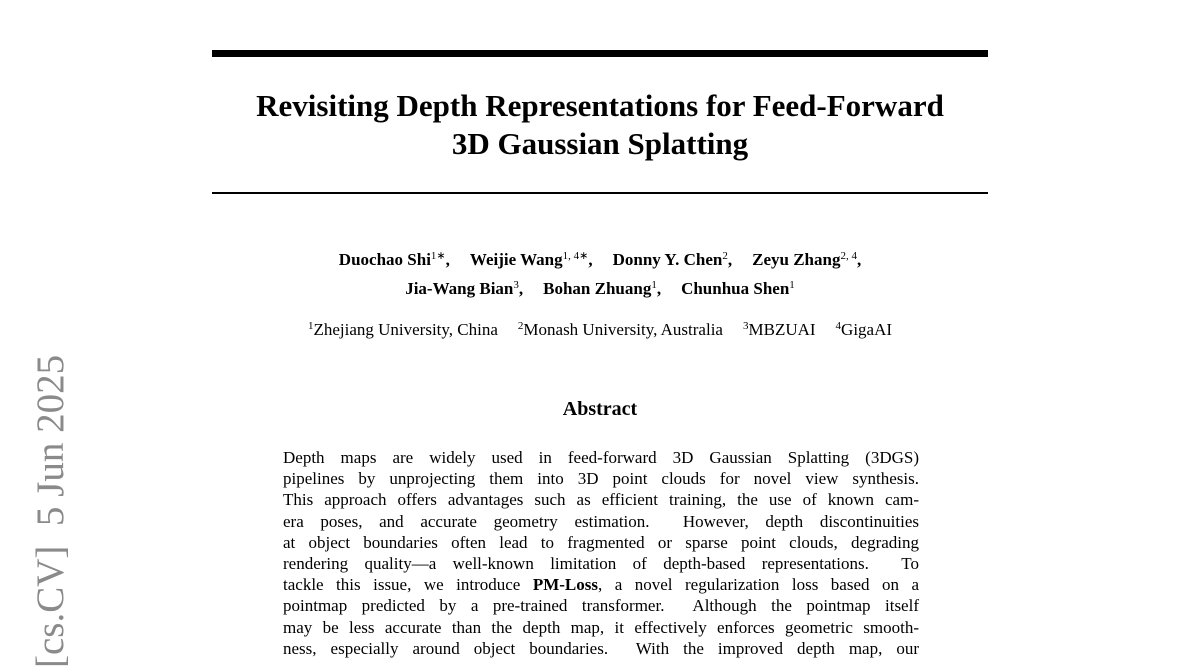 This screenshot has height=668, width=1200. What do you see at coordinates (600, 409) in the screenshot?
I see `abstract-heading: Abstract` at bounding box center [600, 409].